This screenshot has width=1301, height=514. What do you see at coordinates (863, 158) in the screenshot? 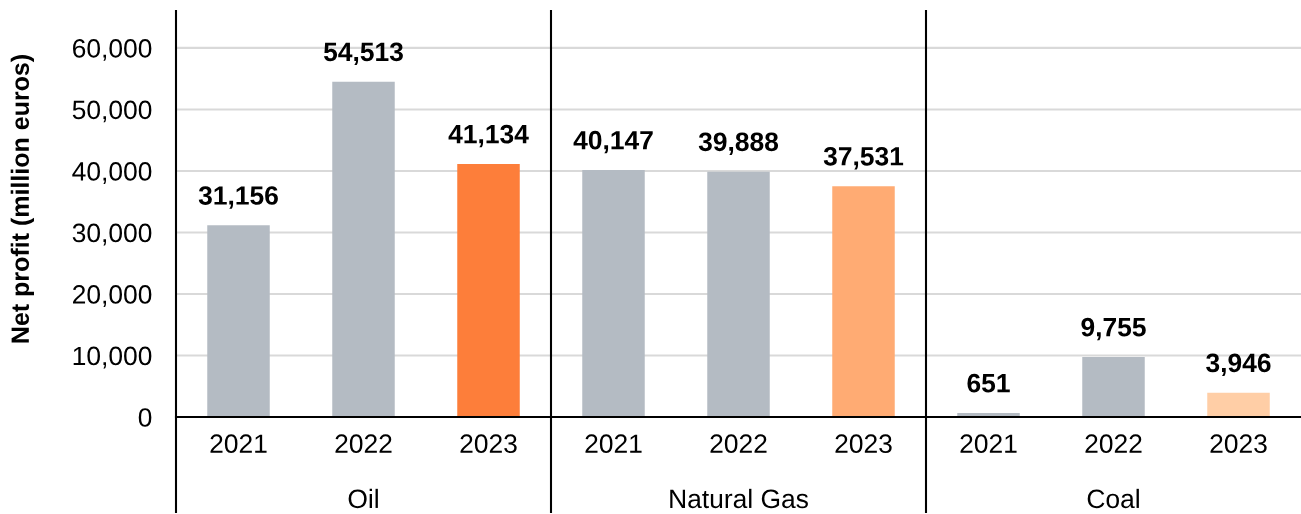
I see `data-label: 37,531` at bounding box center [863, 158].